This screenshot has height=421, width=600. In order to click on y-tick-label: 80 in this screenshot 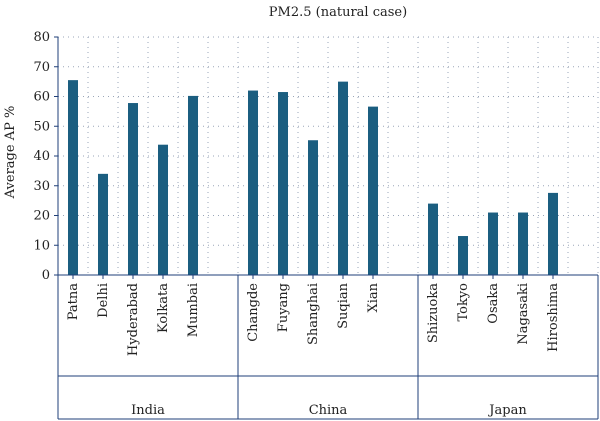, I will do `click(41, 37)`.